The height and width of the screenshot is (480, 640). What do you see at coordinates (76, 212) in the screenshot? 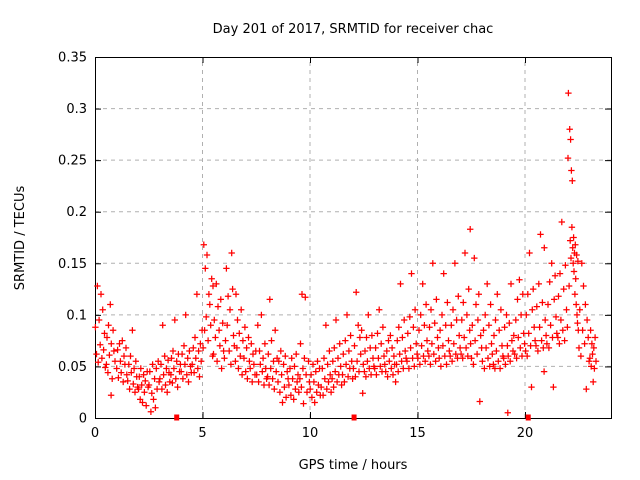
I see `y-tick-label: 0.2` at bounding box center [76, 212].